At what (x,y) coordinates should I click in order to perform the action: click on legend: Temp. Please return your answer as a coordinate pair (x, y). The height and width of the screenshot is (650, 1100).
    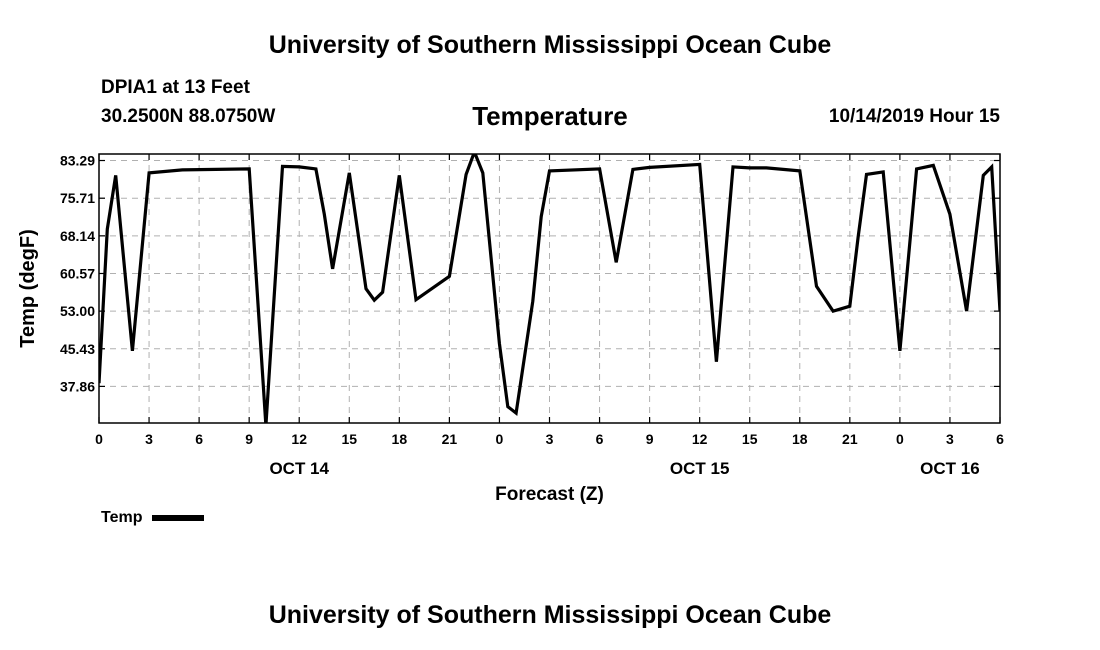
    Looking at the image, I should click on (153, 518).